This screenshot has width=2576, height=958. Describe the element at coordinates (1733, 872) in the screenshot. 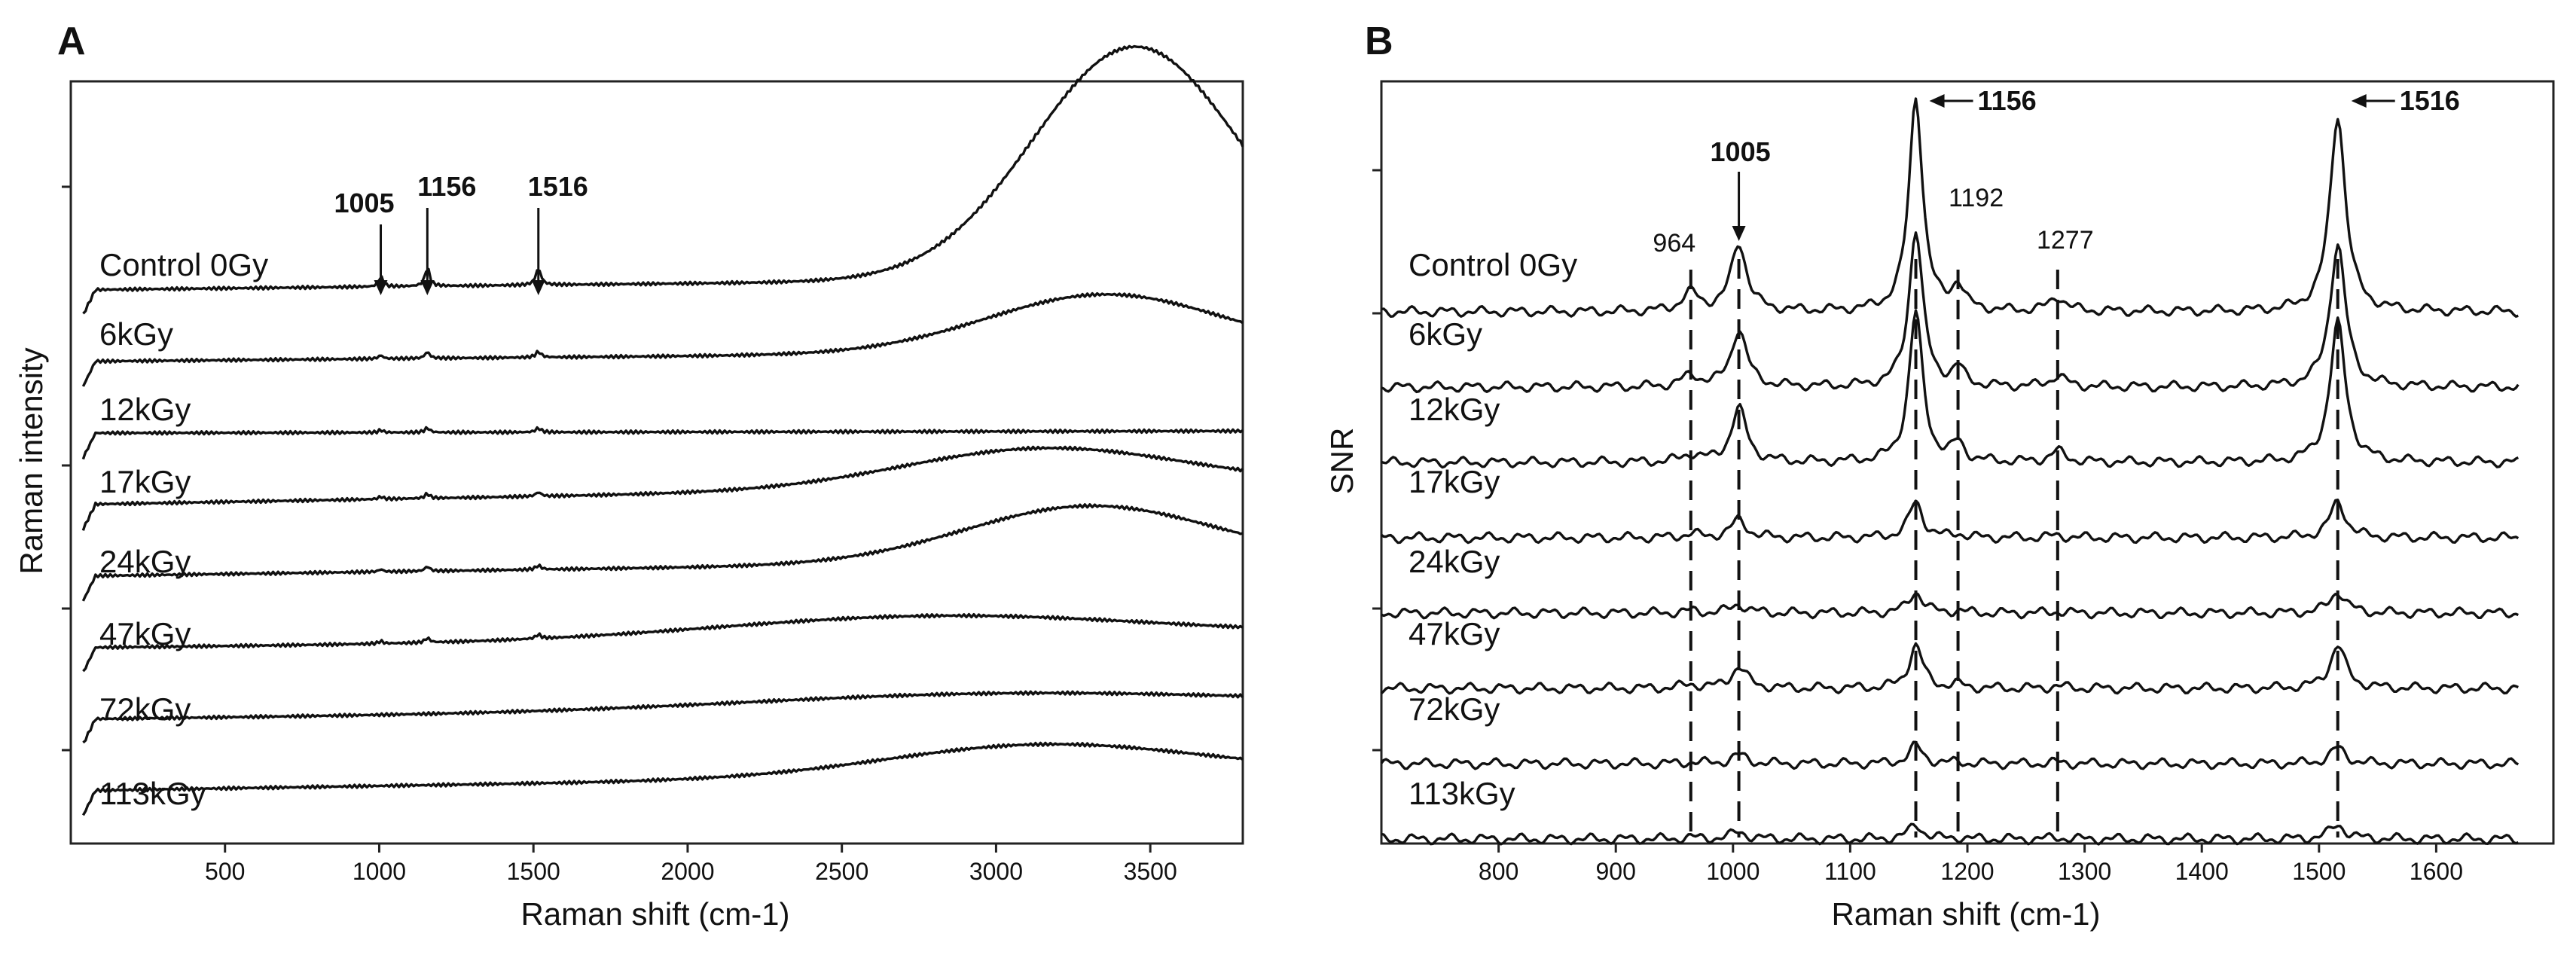

I see `panel-b-x-tick-label: 1000` at that location.